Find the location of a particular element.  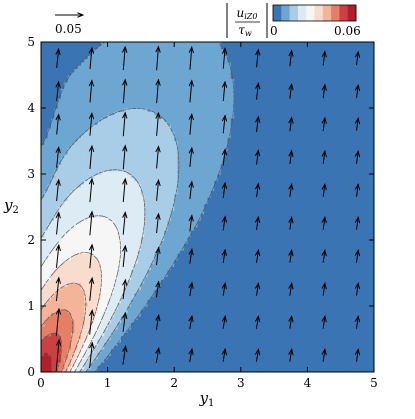

reference-arrow-glyph is located at coordinates (69, 15).